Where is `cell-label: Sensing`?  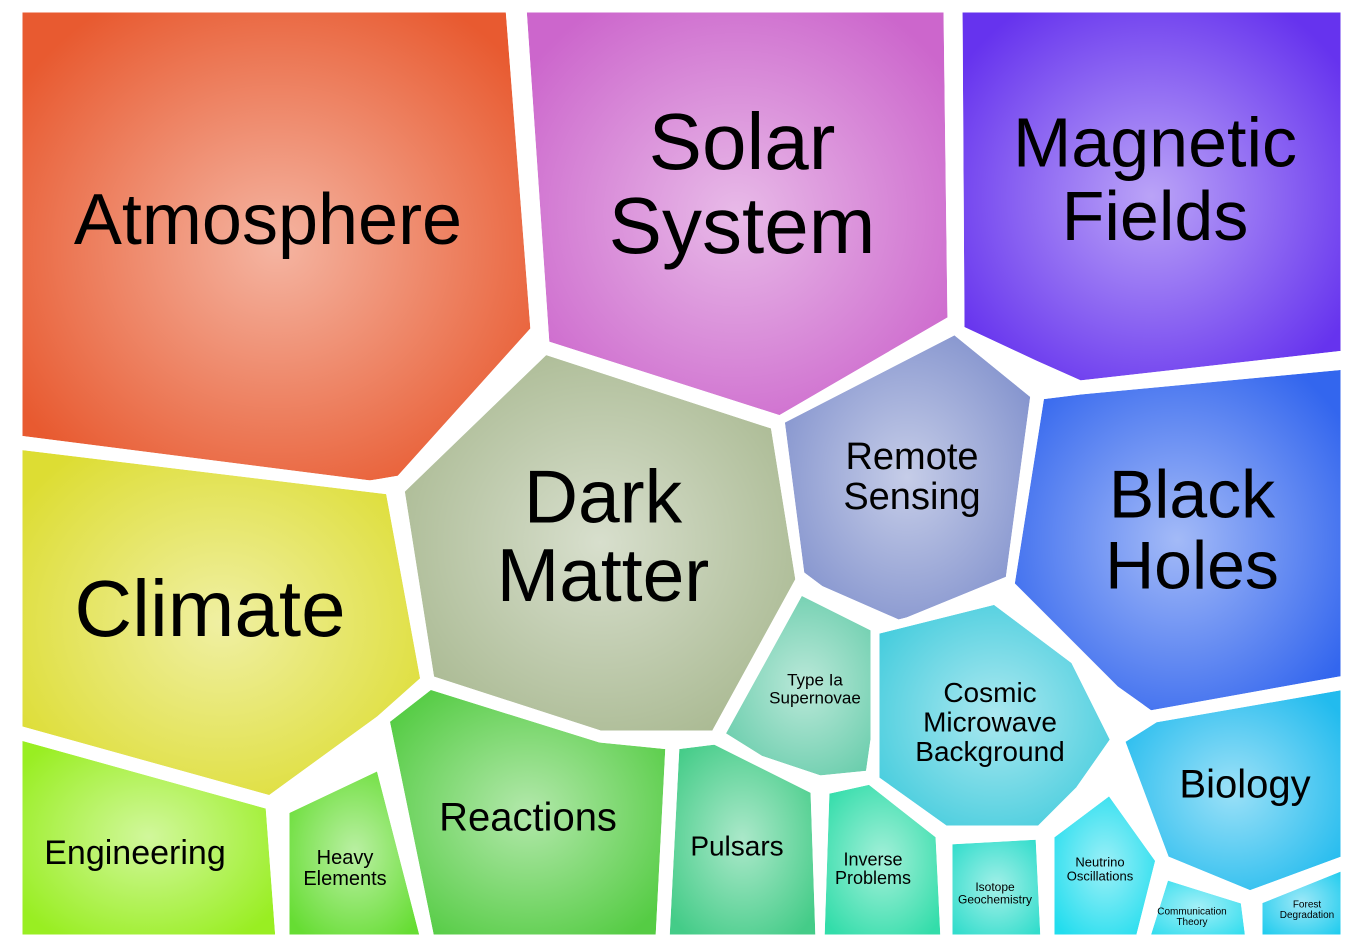
cell-label: Sensing is located at coordinates (911, 497).